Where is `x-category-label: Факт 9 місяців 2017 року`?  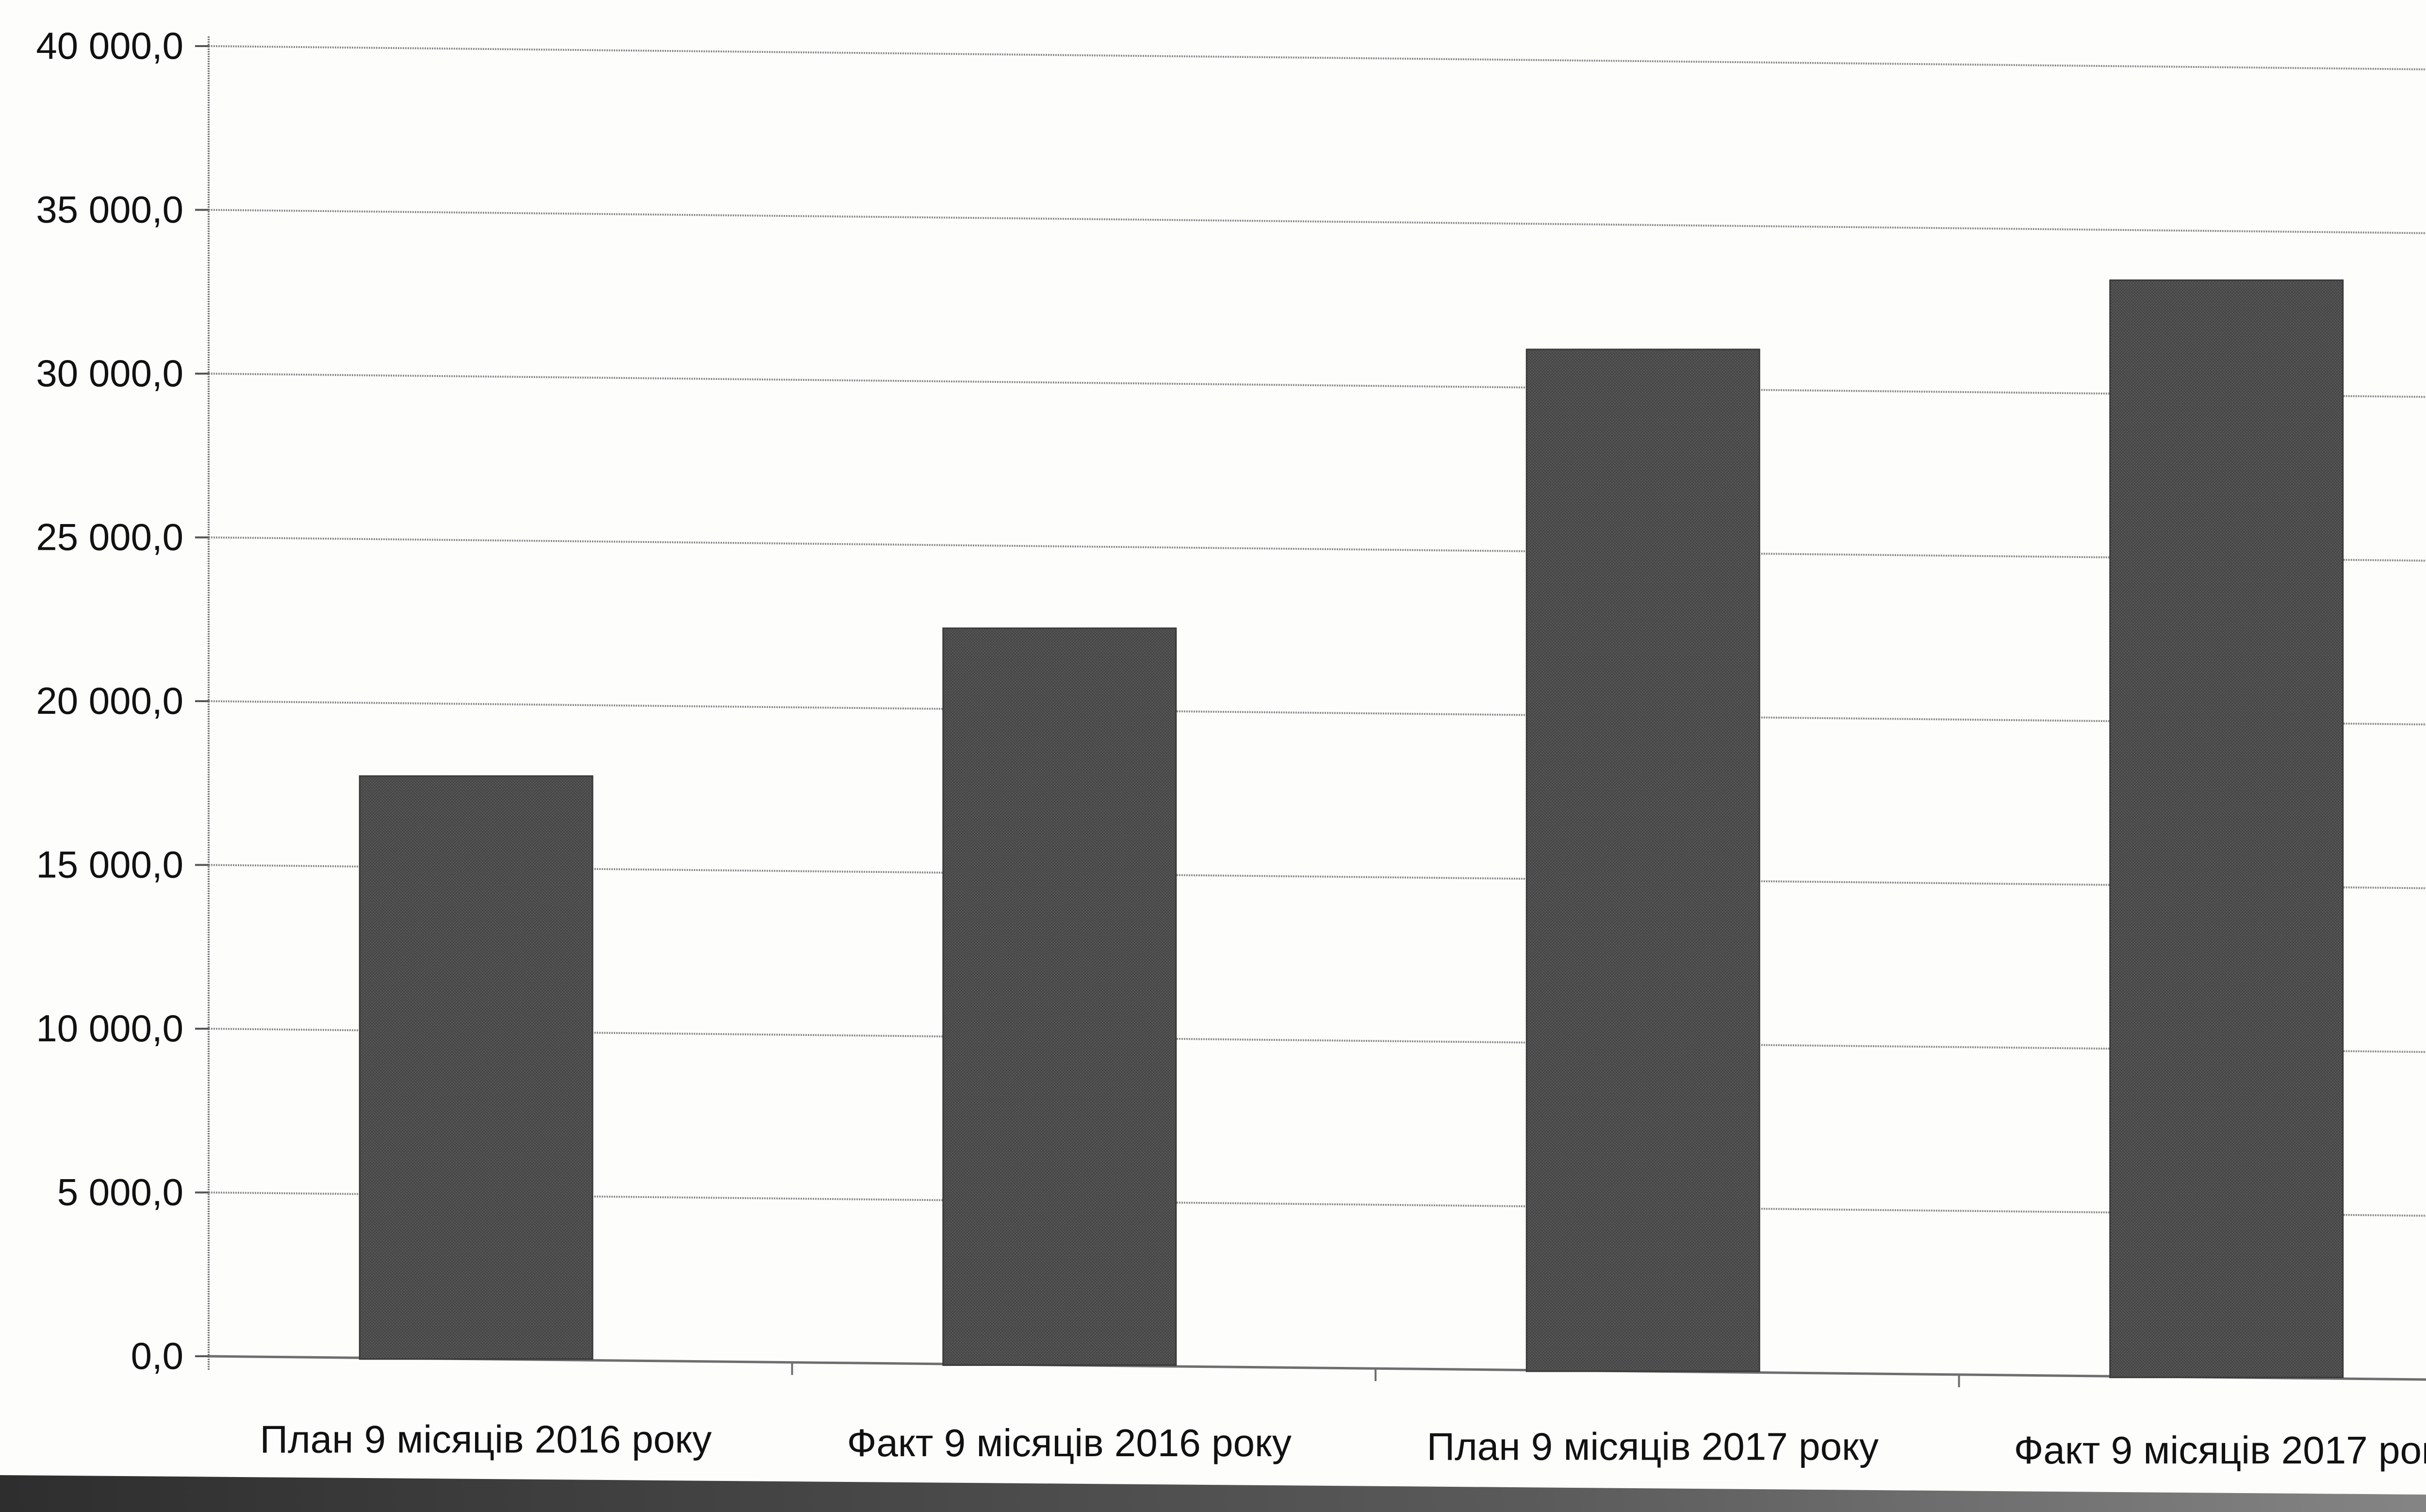
x-category-label: Факт 9 місяців 2017 року is located at coordinates (2220, 1451).